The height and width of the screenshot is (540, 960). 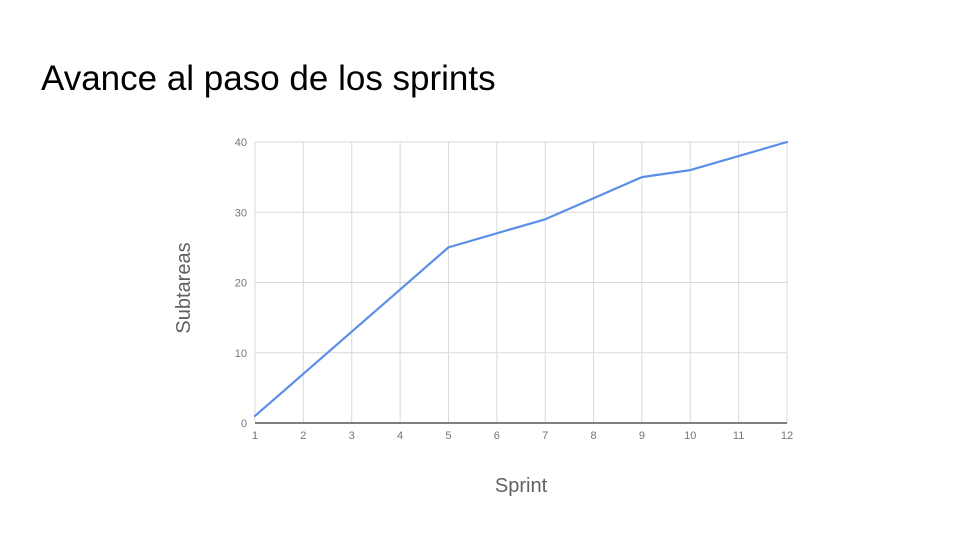 I want to click on y-tick-label: 20, so click(x=241, y=284).